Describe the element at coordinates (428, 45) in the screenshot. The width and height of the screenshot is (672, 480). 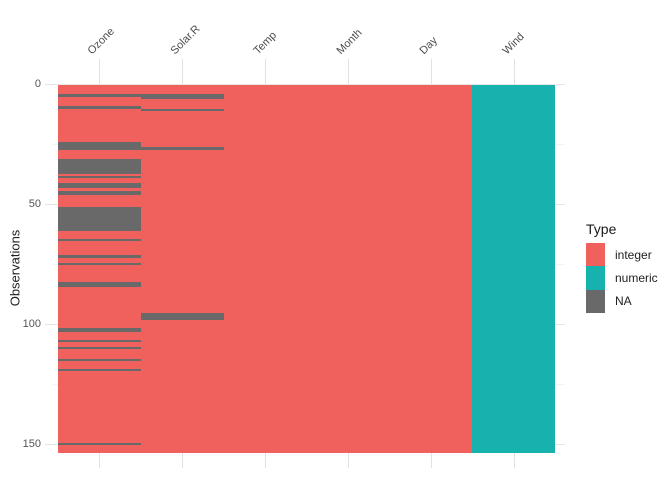
I see `column-label-day: Day` at that location.